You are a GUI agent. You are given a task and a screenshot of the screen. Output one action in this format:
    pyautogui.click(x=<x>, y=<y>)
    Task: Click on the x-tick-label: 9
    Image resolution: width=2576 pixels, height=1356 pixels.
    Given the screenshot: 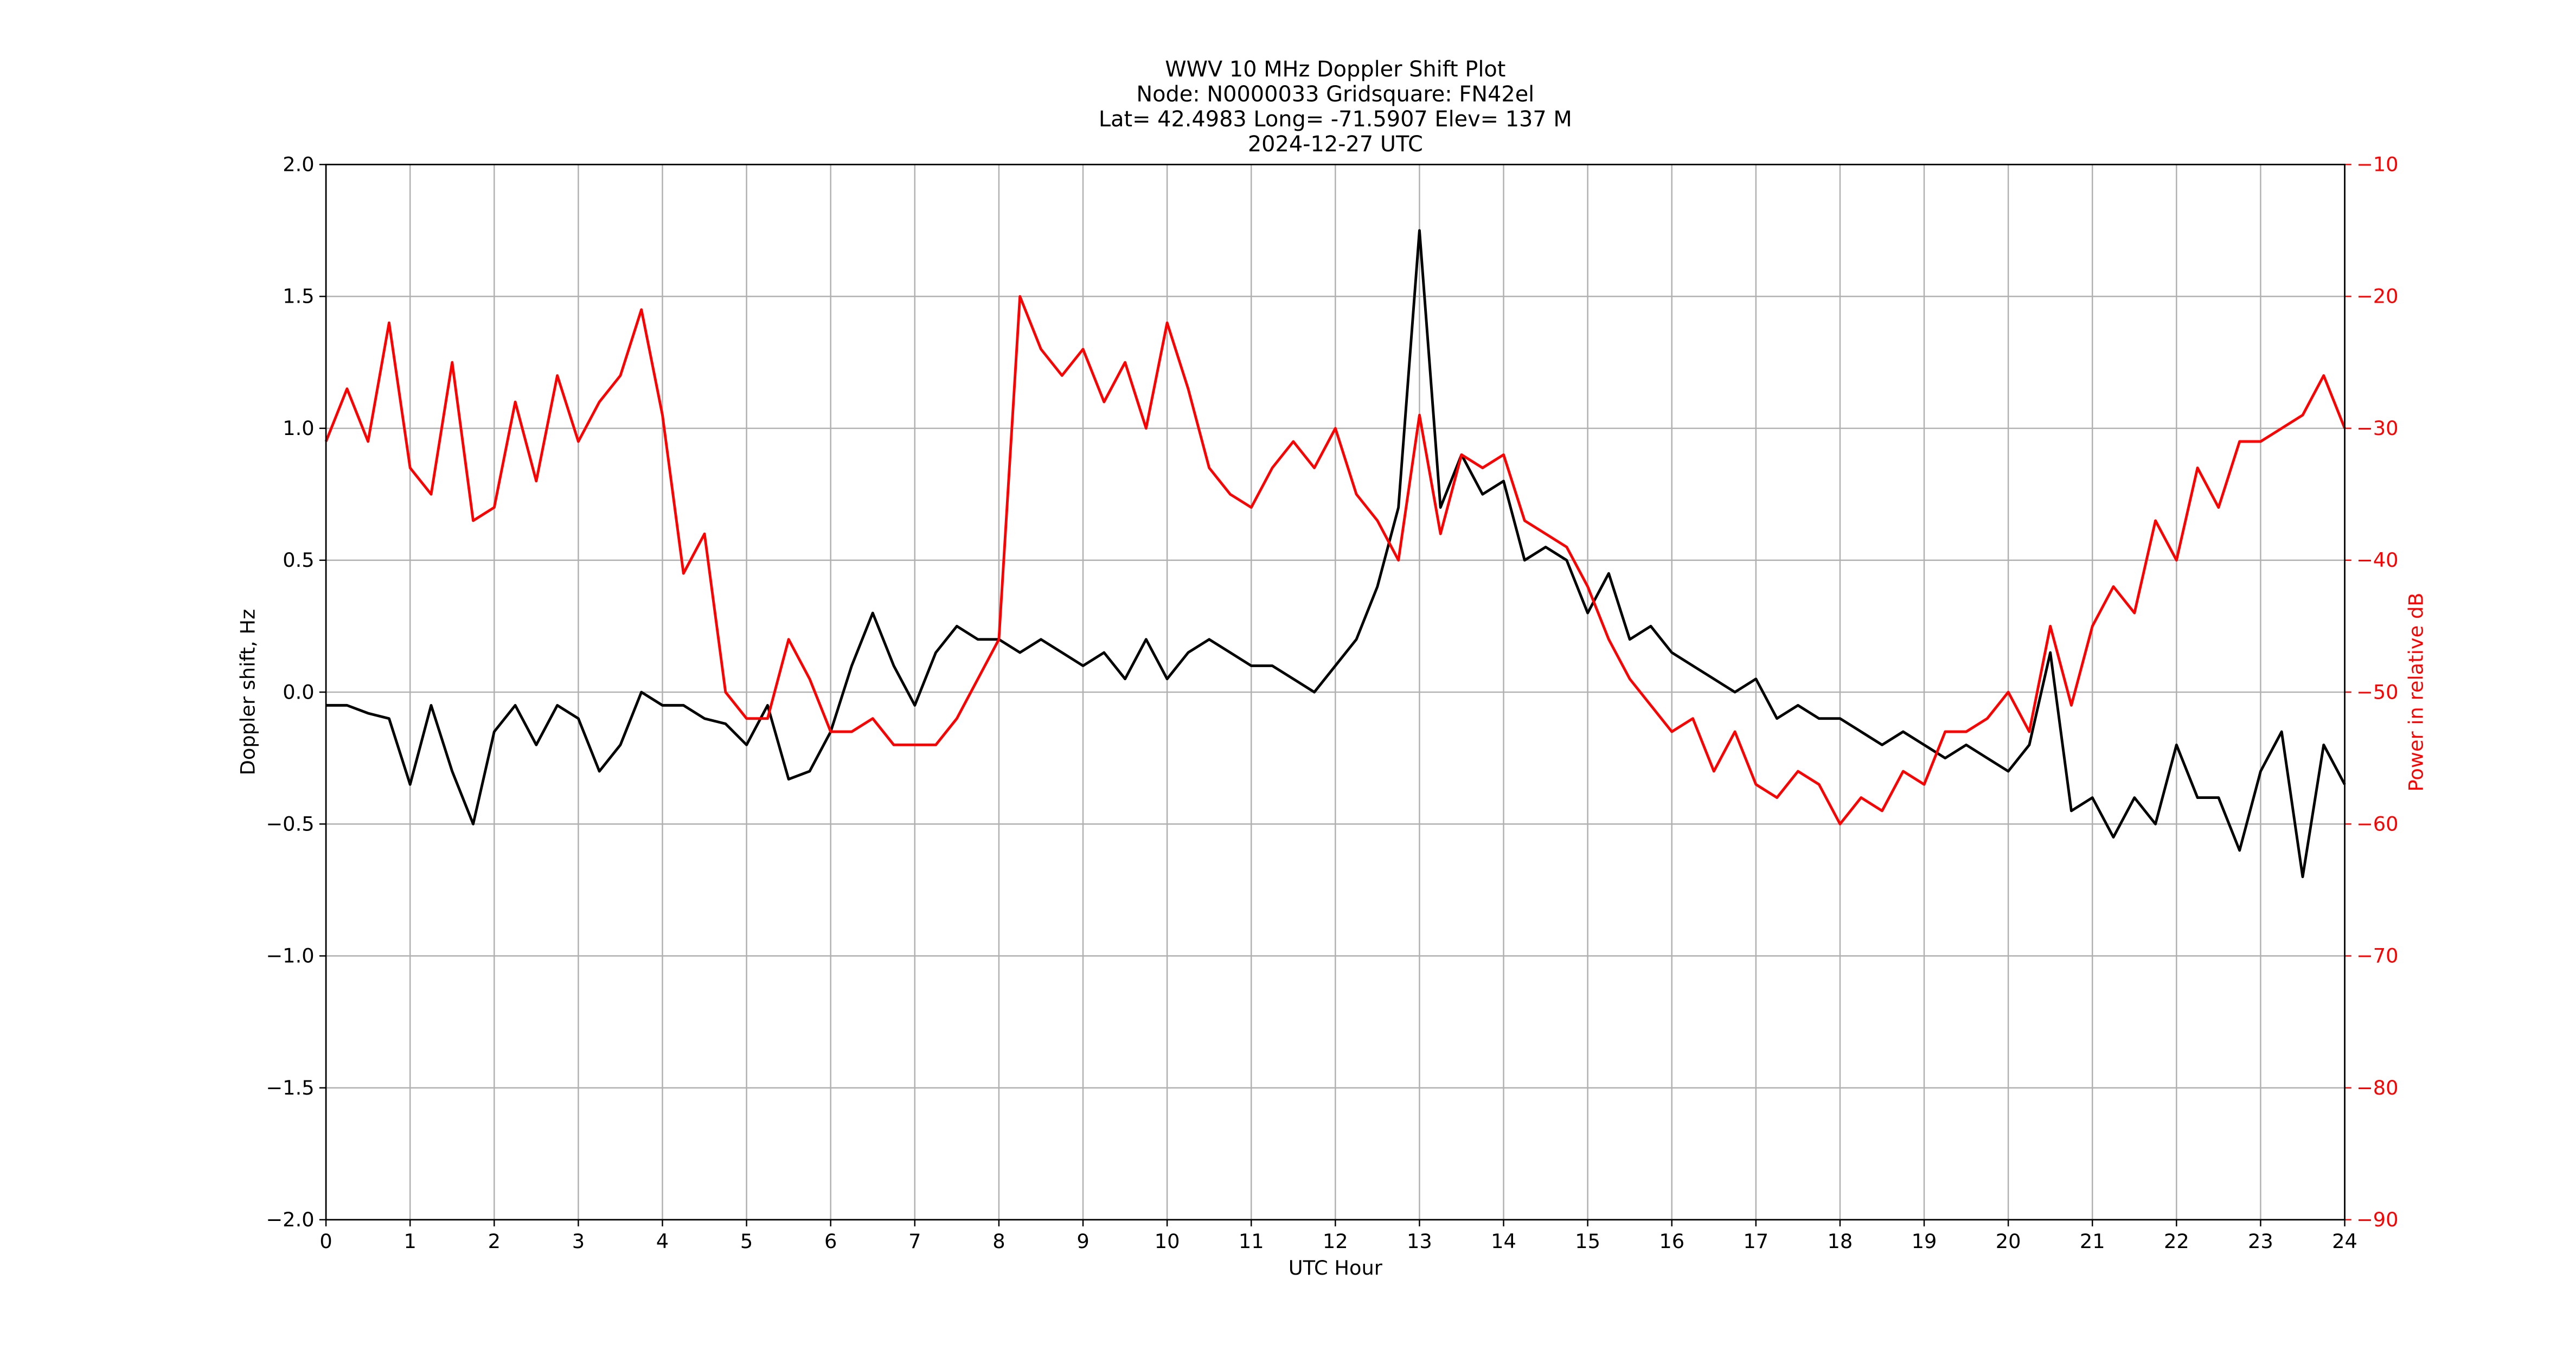 What is the action you would take?
    pyautogui.click(x=1082, y=1241)
    